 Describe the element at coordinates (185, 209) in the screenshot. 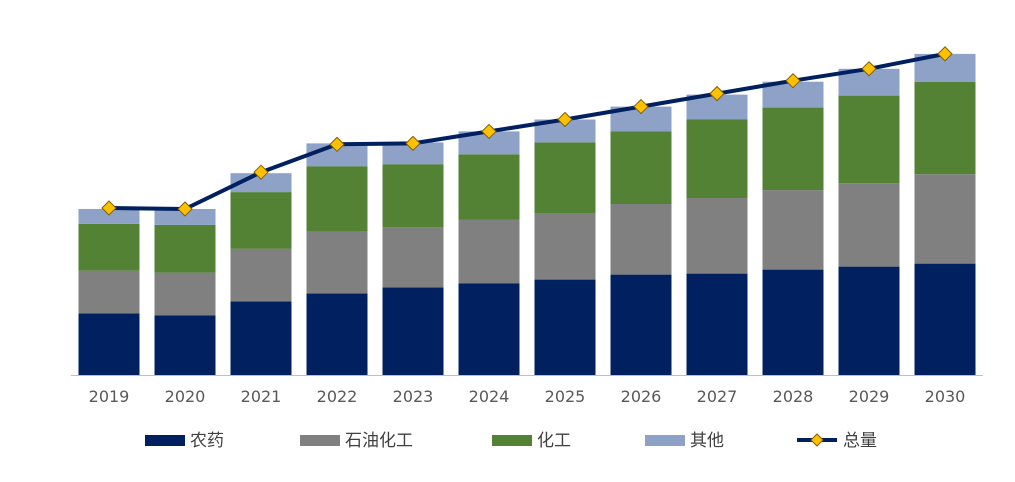

I see `total-marker-2020` at that location.